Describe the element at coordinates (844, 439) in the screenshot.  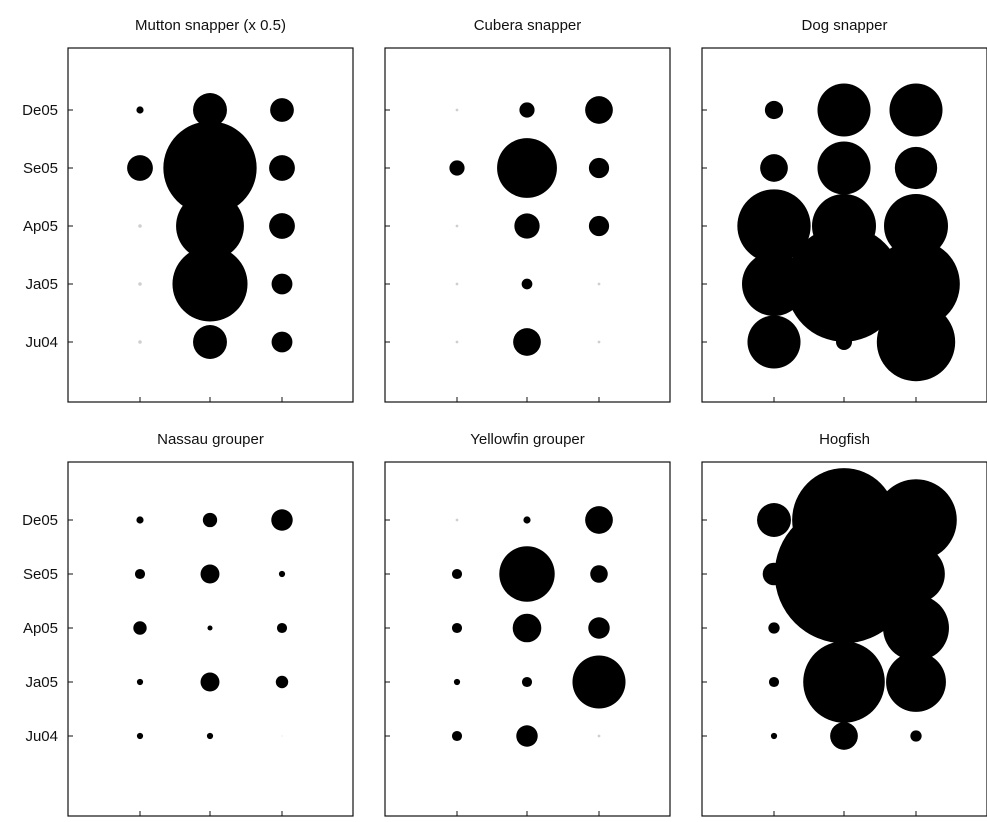
I see `panel-title: Hogfish` at that location.